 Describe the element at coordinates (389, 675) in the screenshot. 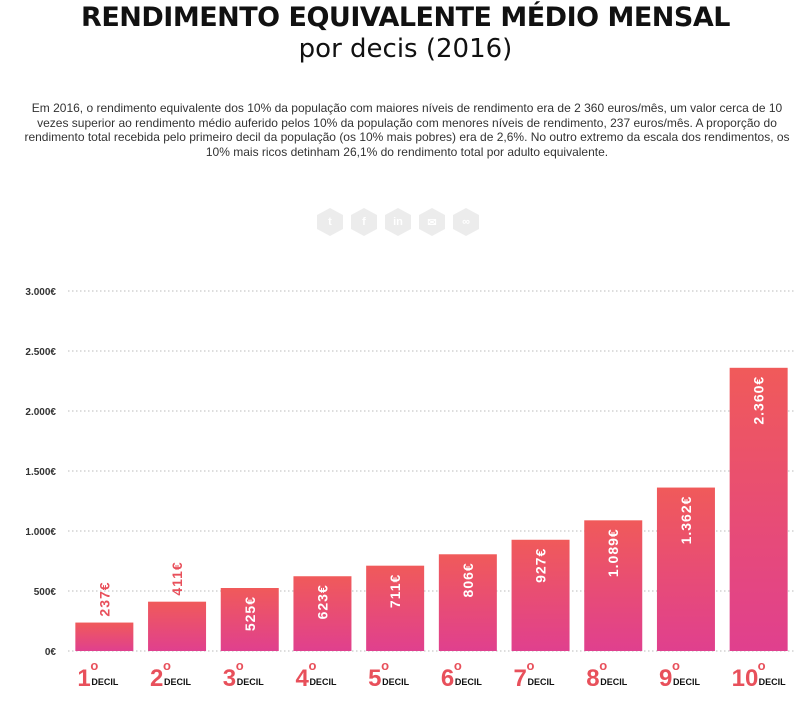

I see `x-tick-label: 5 o DECIL` at that location.